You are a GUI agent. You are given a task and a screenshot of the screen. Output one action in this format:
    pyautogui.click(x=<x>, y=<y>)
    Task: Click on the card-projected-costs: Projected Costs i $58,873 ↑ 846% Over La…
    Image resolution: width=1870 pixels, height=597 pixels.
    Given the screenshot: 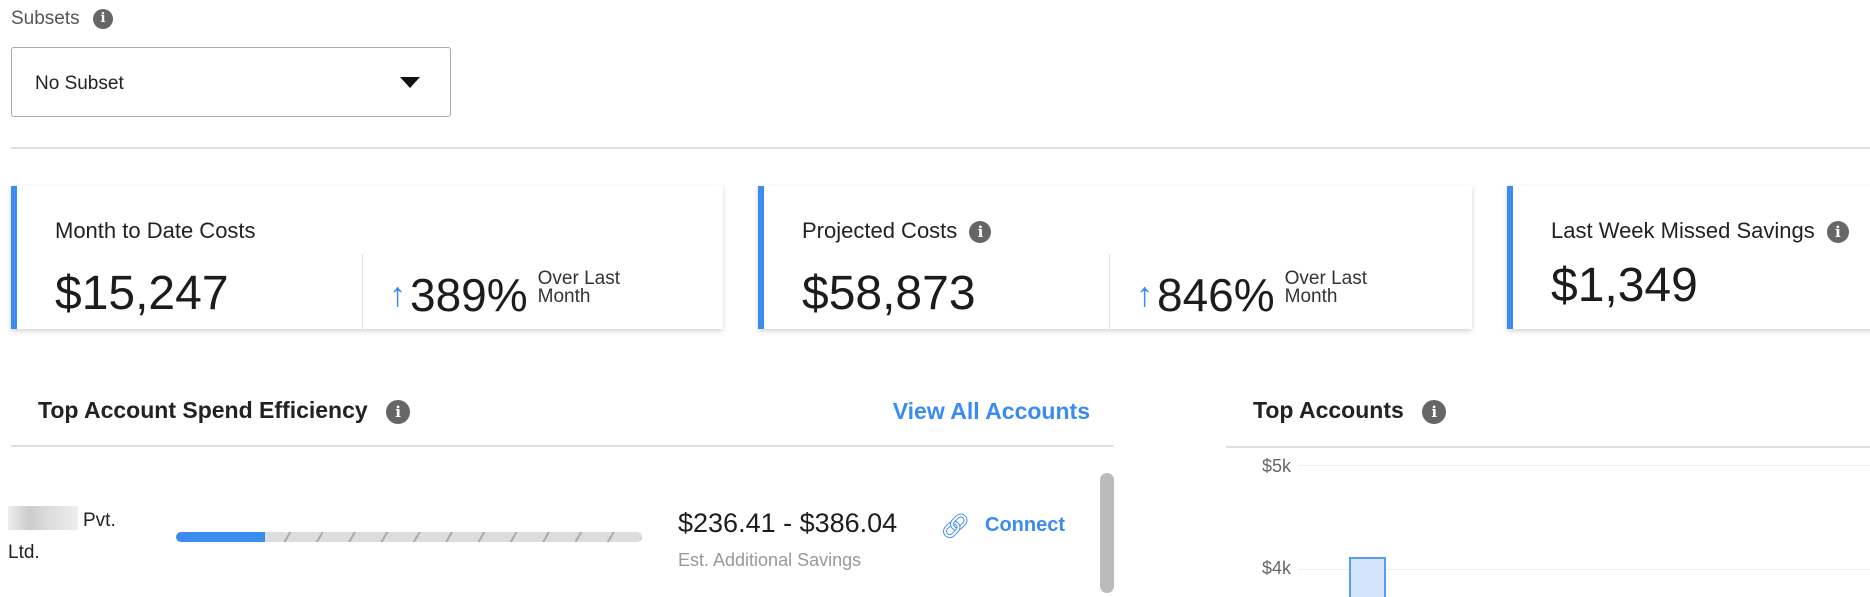 What is the action you would take?
    pyautogui.click(x=1115, y=257)
    